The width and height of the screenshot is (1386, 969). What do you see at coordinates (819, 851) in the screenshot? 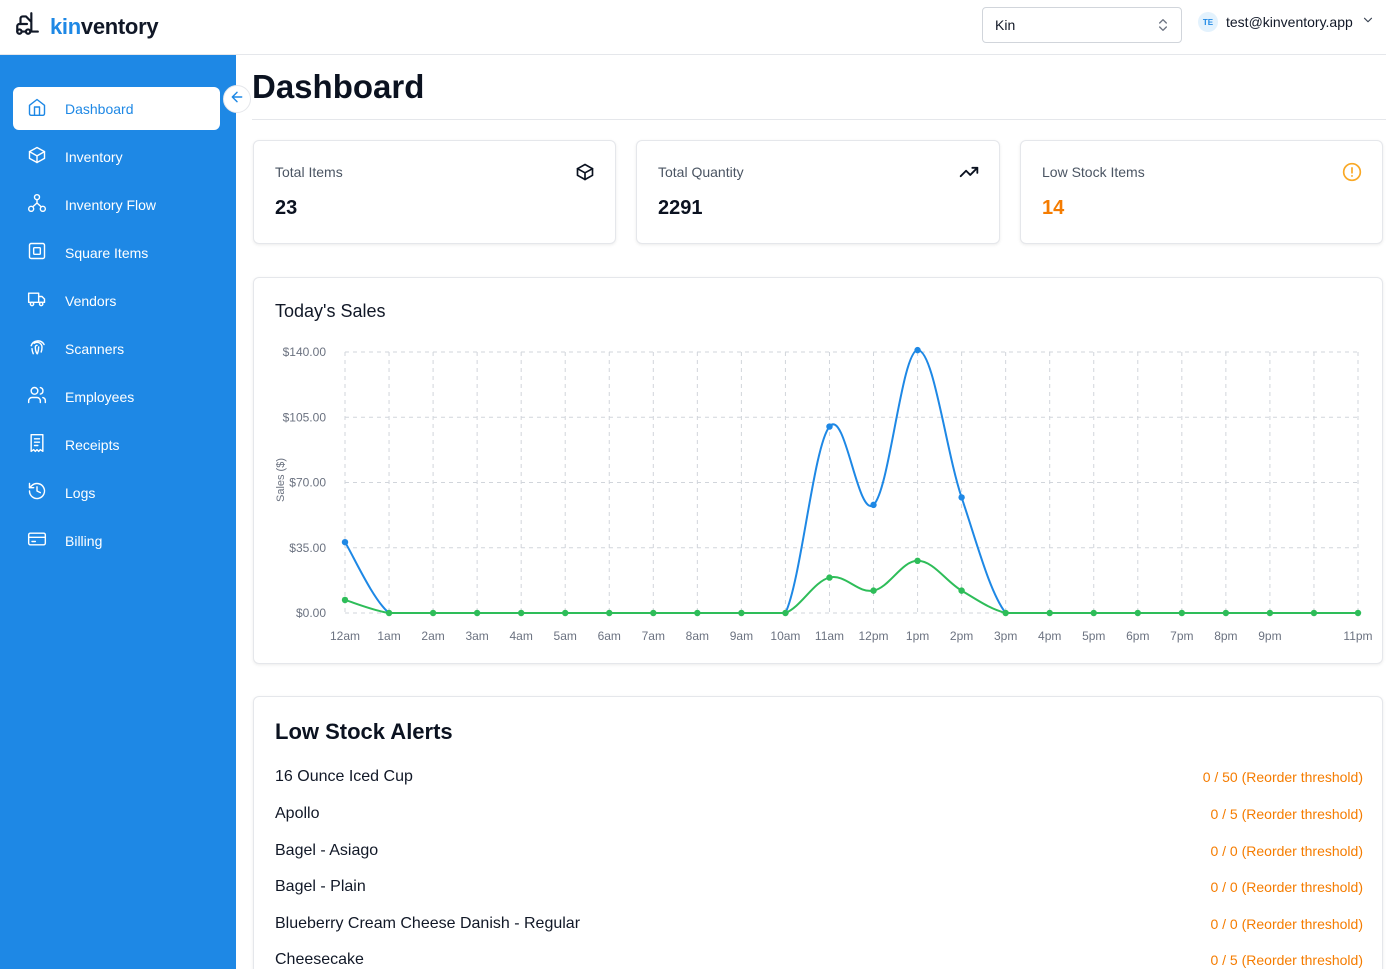
I see `list-item: Bagel - Asiago 0 / 0 (Reorder threshold)` at bounding box center [819, 851].